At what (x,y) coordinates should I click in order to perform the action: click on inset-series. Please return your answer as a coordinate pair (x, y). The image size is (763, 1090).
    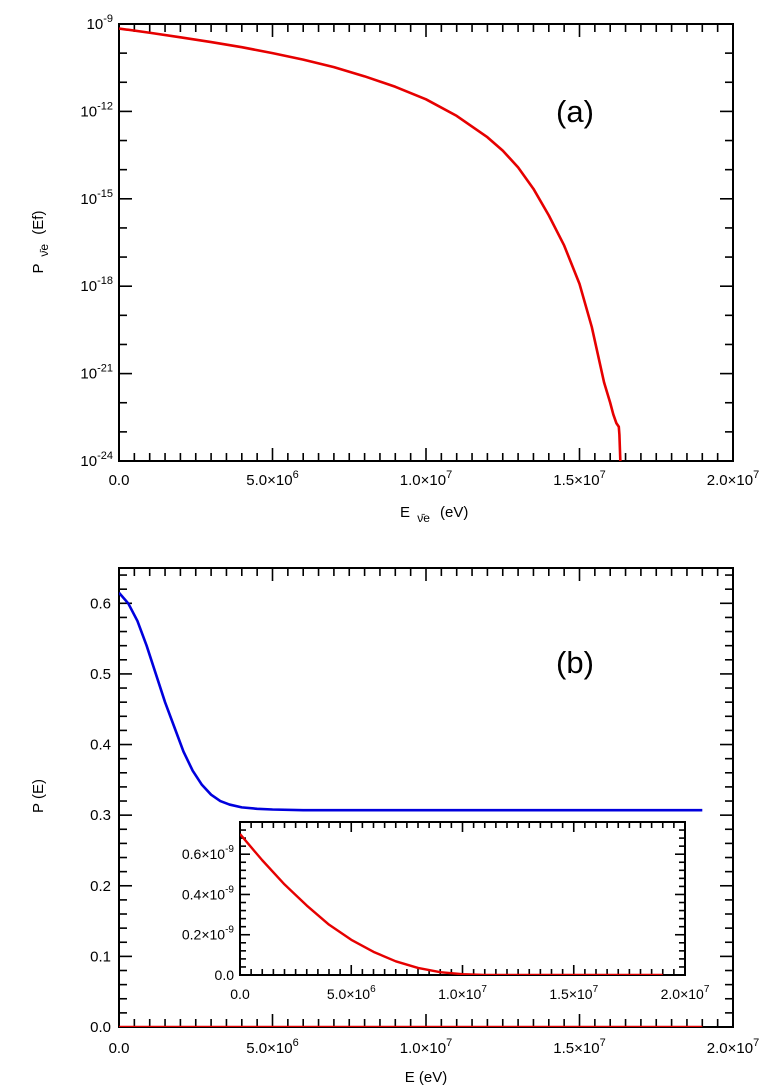
    Looking at the image, I should click on (451, 904).